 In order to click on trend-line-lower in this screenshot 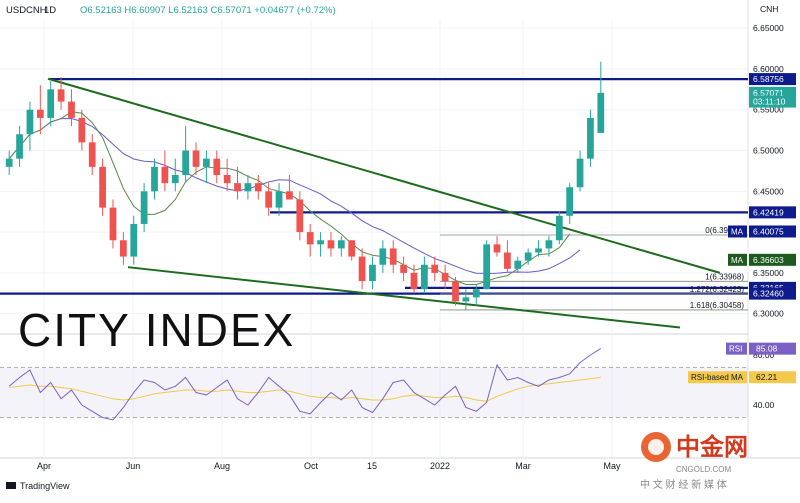, I will do `click(404, 297)`.